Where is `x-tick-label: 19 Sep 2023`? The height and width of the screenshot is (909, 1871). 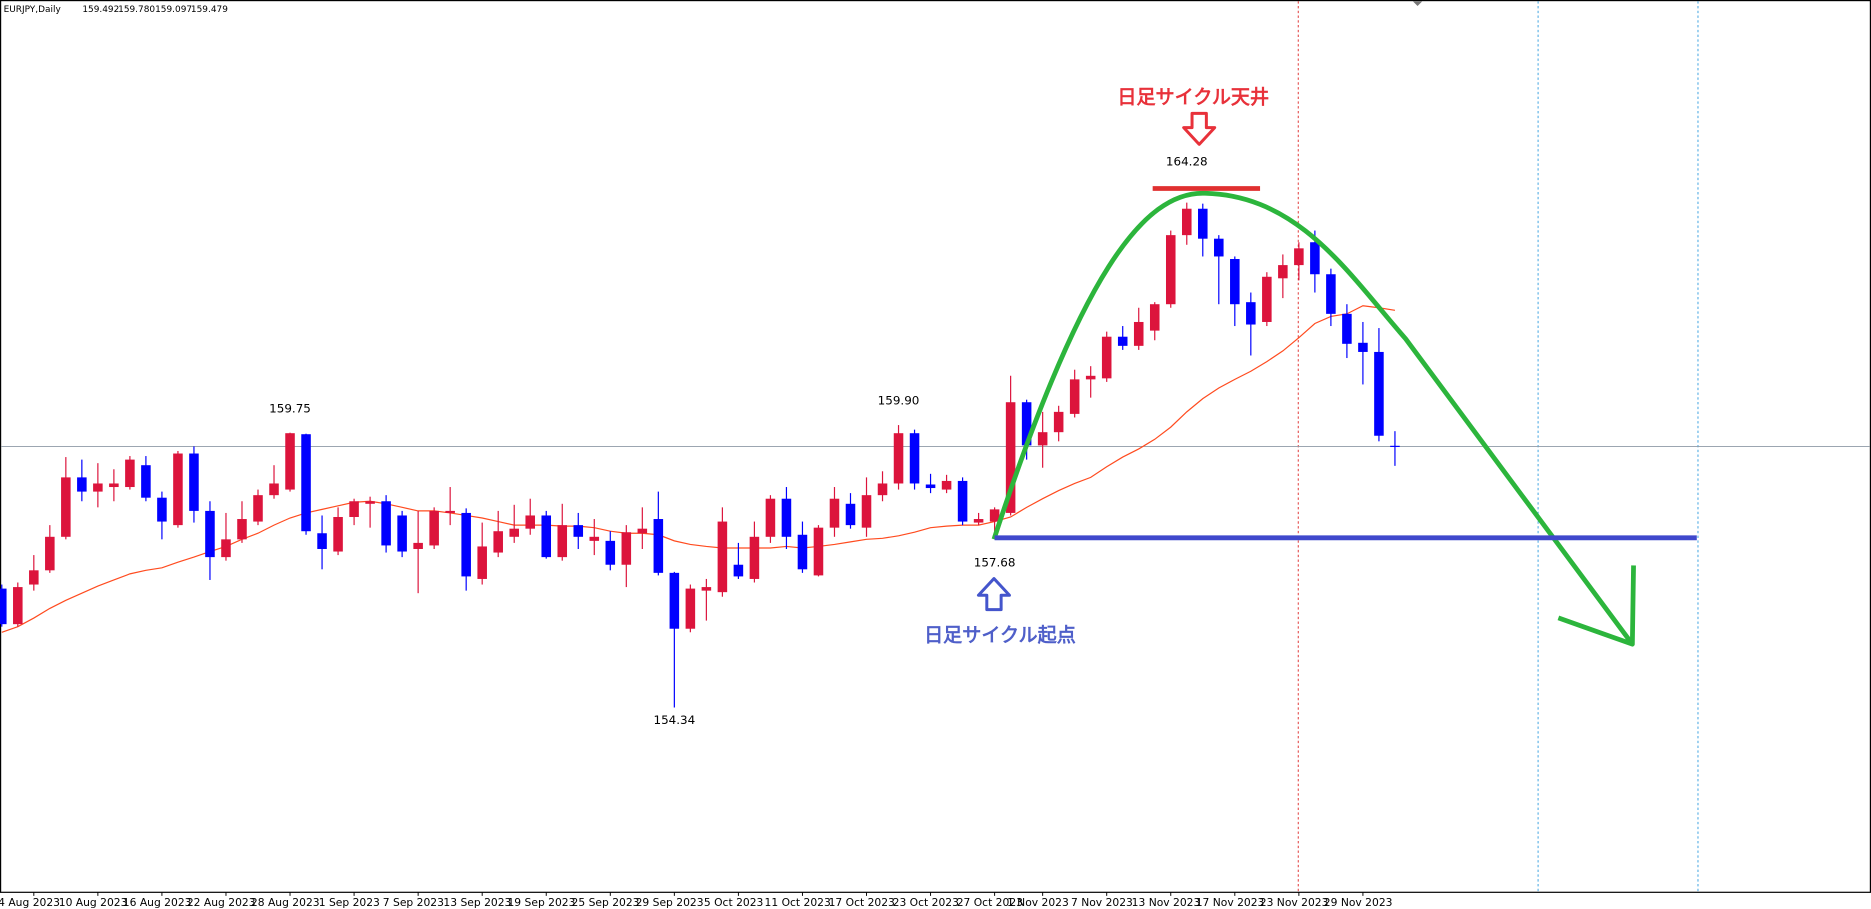 x-tick-label: 19 Sep 2023 is located at coordinates (541, 902).